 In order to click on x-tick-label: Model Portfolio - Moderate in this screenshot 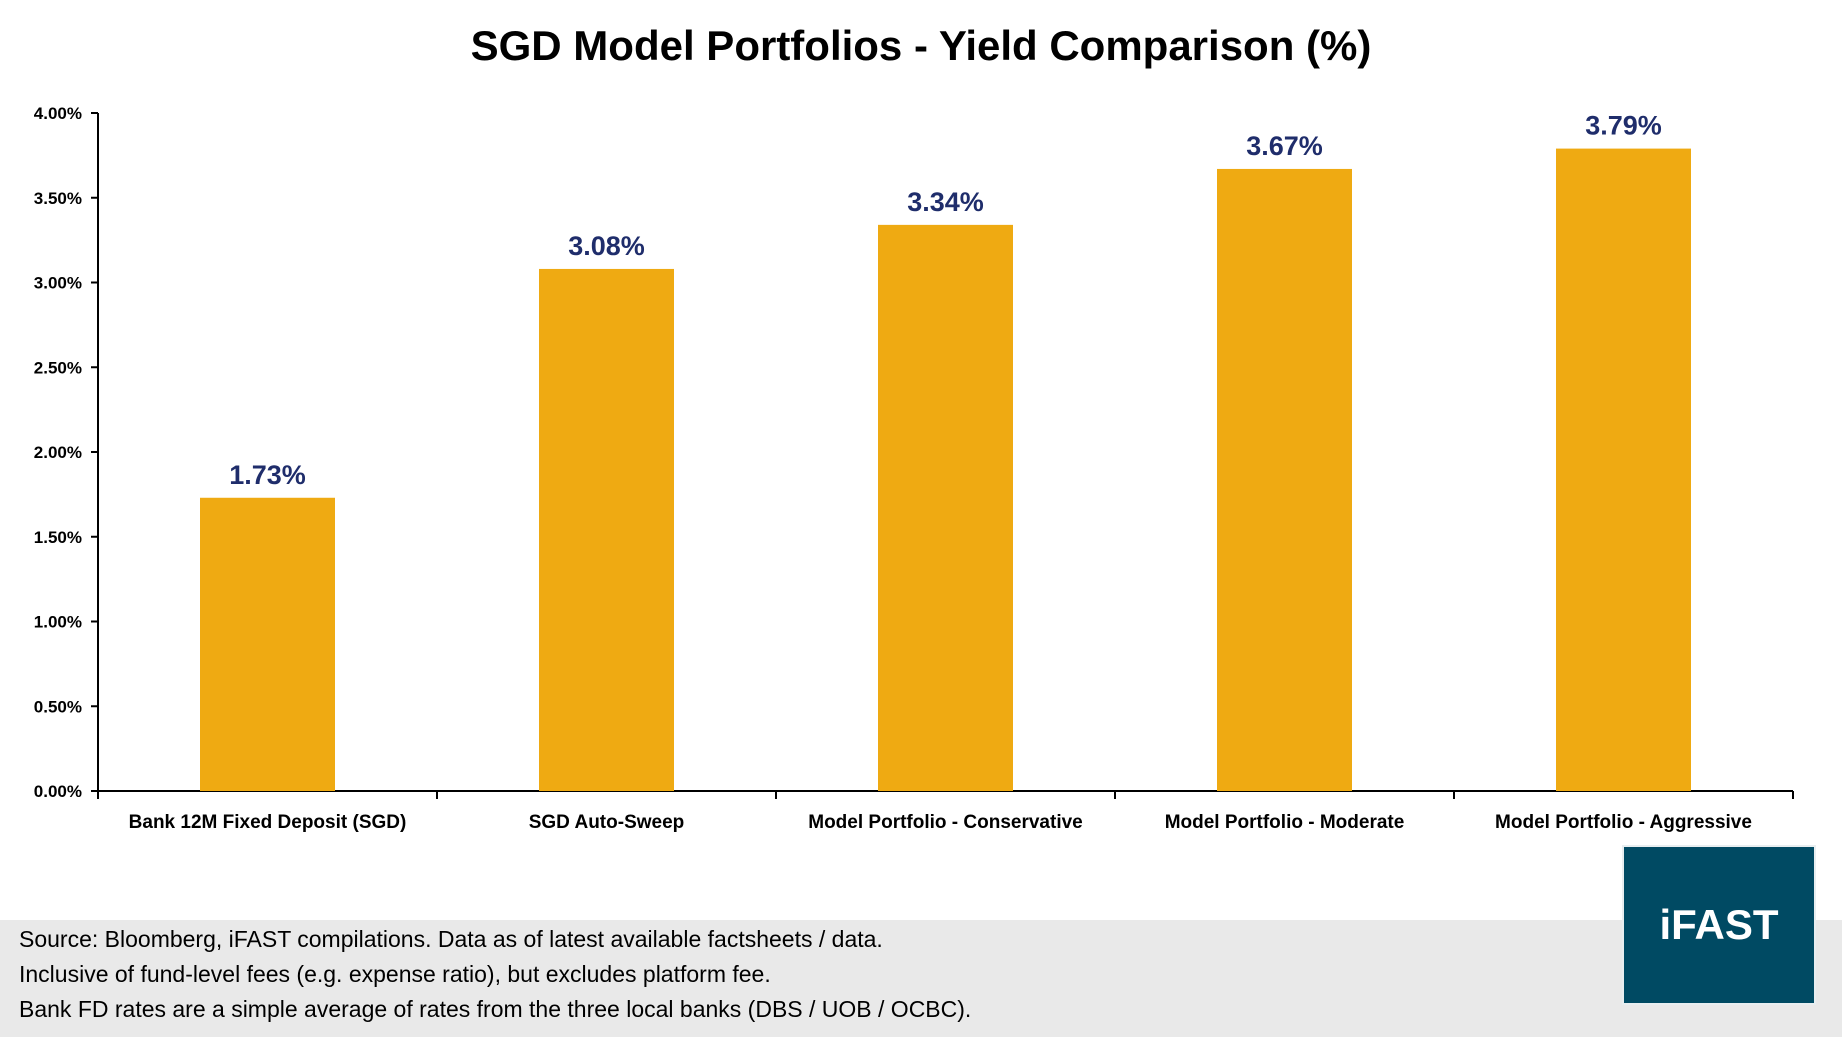, I will do `click(1285, 822)`.